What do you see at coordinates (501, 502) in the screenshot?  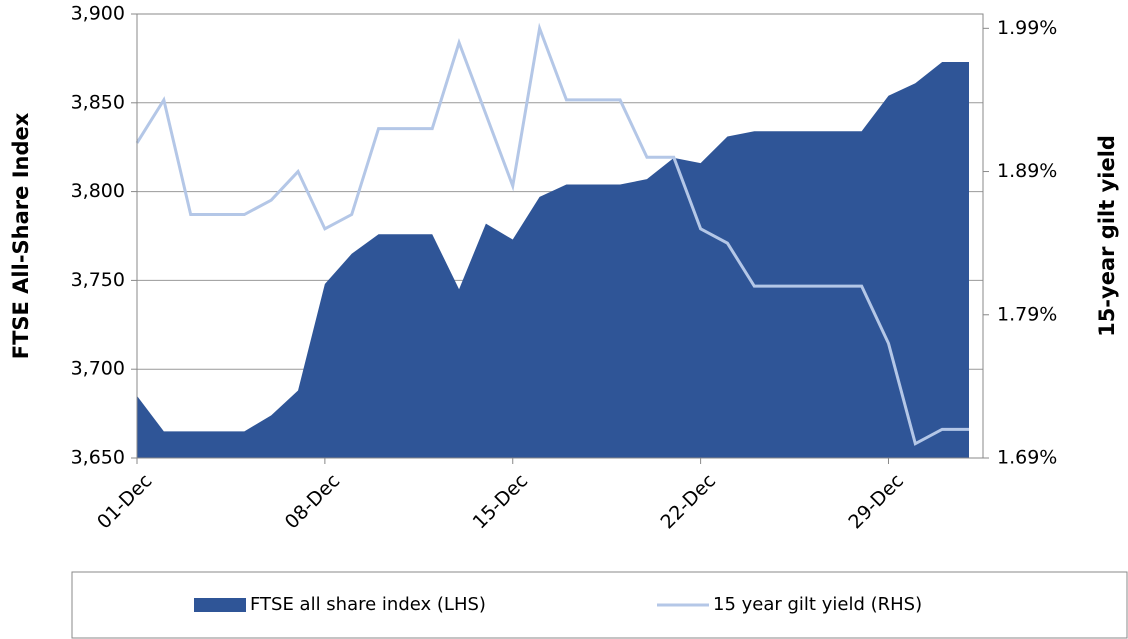 I see `x-tick-label: 15-Dec` at bounding box center [501, 502].